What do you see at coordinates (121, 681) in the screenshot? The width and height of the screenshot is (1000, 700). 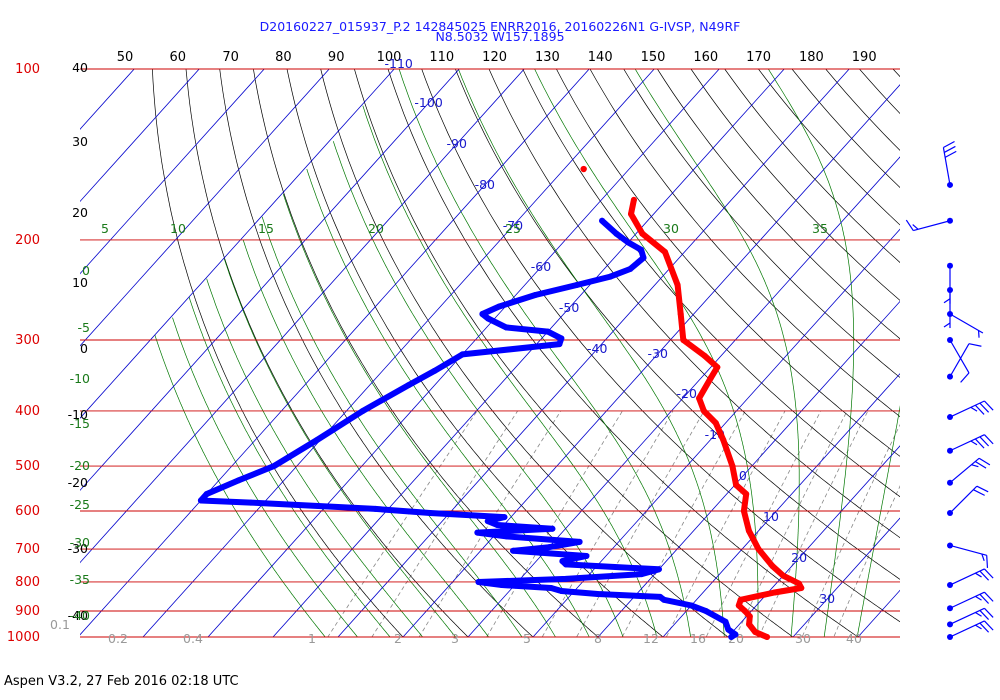 I see `footer-software-stamp: Aspen V3.2, 27 Feb 2016 02:18 UTC` at bounding box center [121, 681].